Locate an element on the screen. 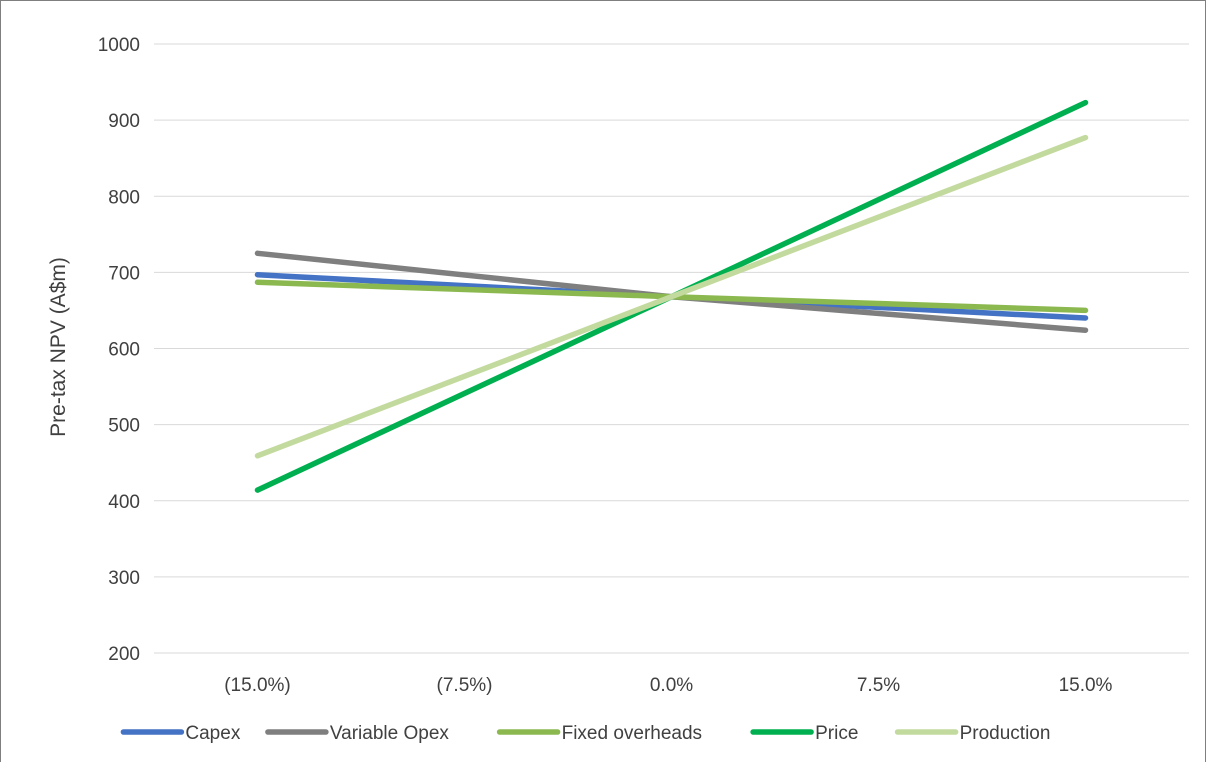  legend-label-fixed-overheads: Fixed overheads is located at coordinates (632, 733).